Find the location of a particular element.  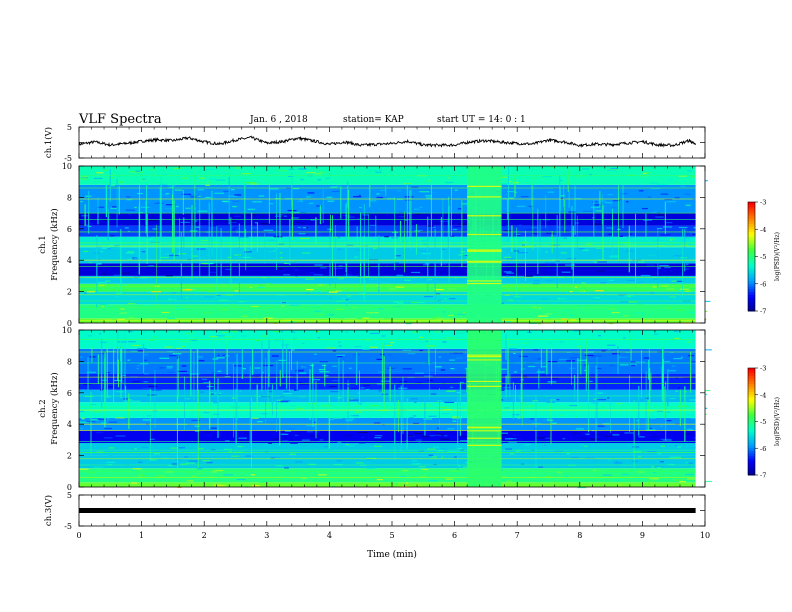

ch2-colorbar-tick-label: -7 is located at coordinates (763, 476).